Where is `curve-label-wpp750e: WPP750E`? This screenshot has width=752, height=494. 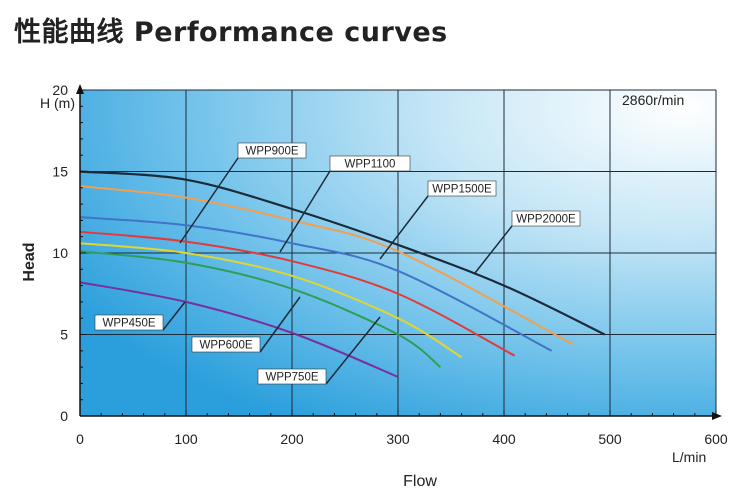
curve-label-wpp750e: WPP750E is located at coordinates (291, 378).